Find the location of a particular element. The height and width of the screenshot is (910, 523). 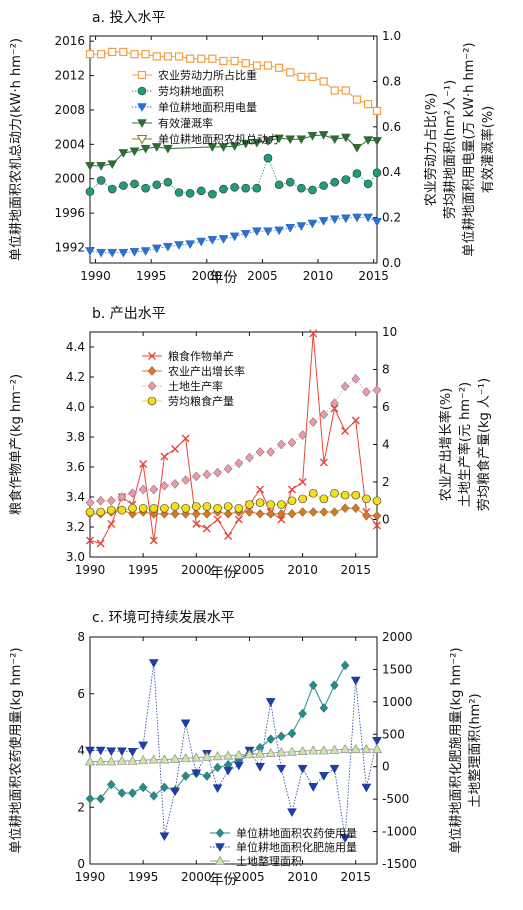

y-tick-label-left: 3.0 is located at coordinates (75, 557).